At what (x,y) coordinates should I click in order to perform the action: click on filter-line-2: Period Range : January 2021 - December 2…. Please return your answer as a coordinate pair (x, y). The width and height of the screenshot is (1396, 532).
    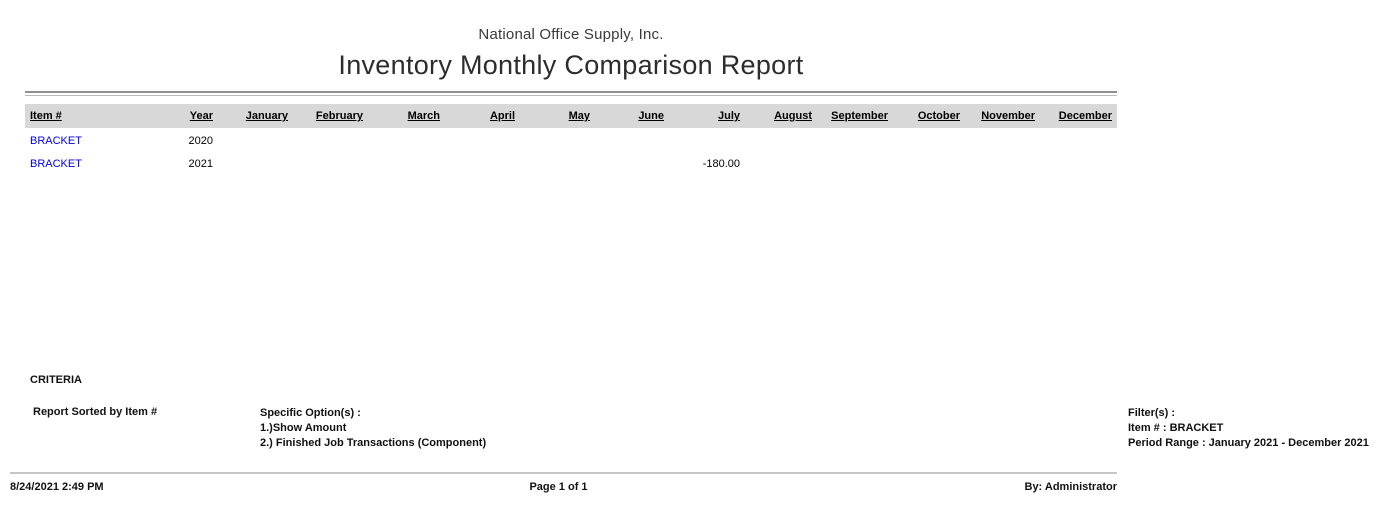
    Looking at the image, I should click on (1248, 443).